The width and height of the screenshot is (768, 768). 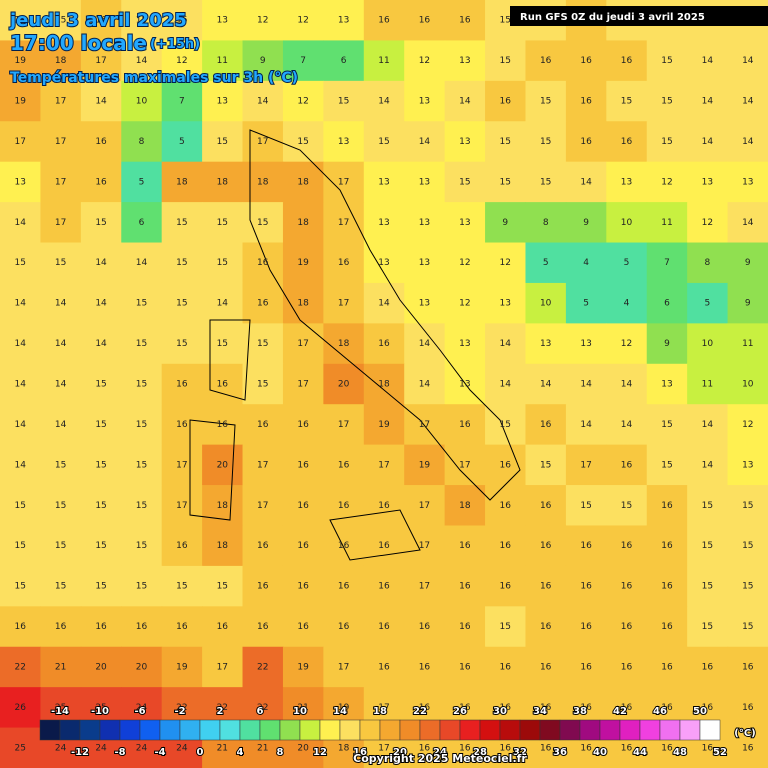 I want to click on temp-value: 22, so click(x=222, y=708).